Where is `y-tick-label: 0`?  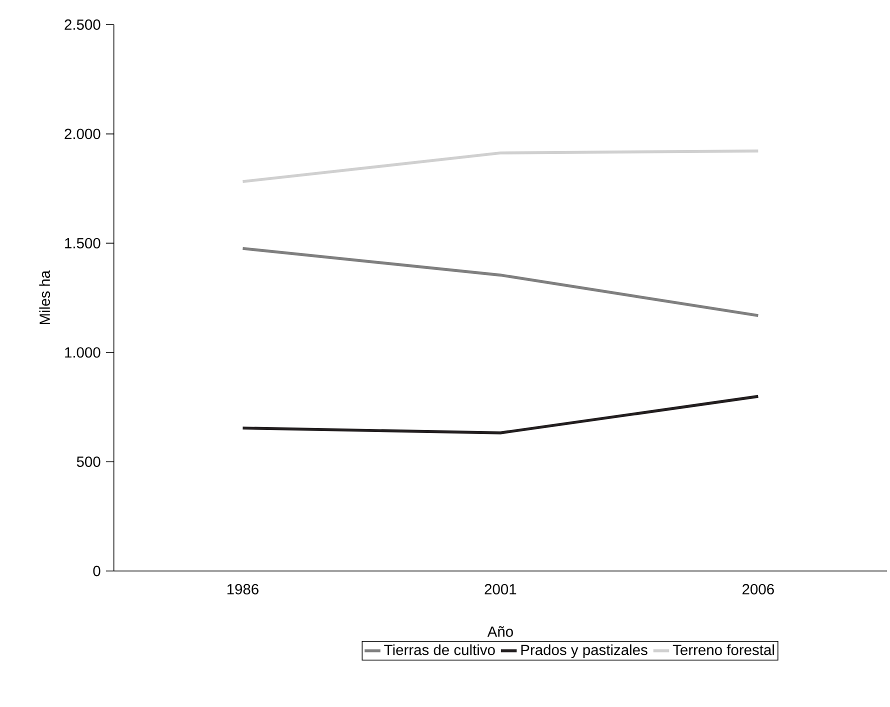
y-tick-label: 0 is located at coordinates (96, 571).